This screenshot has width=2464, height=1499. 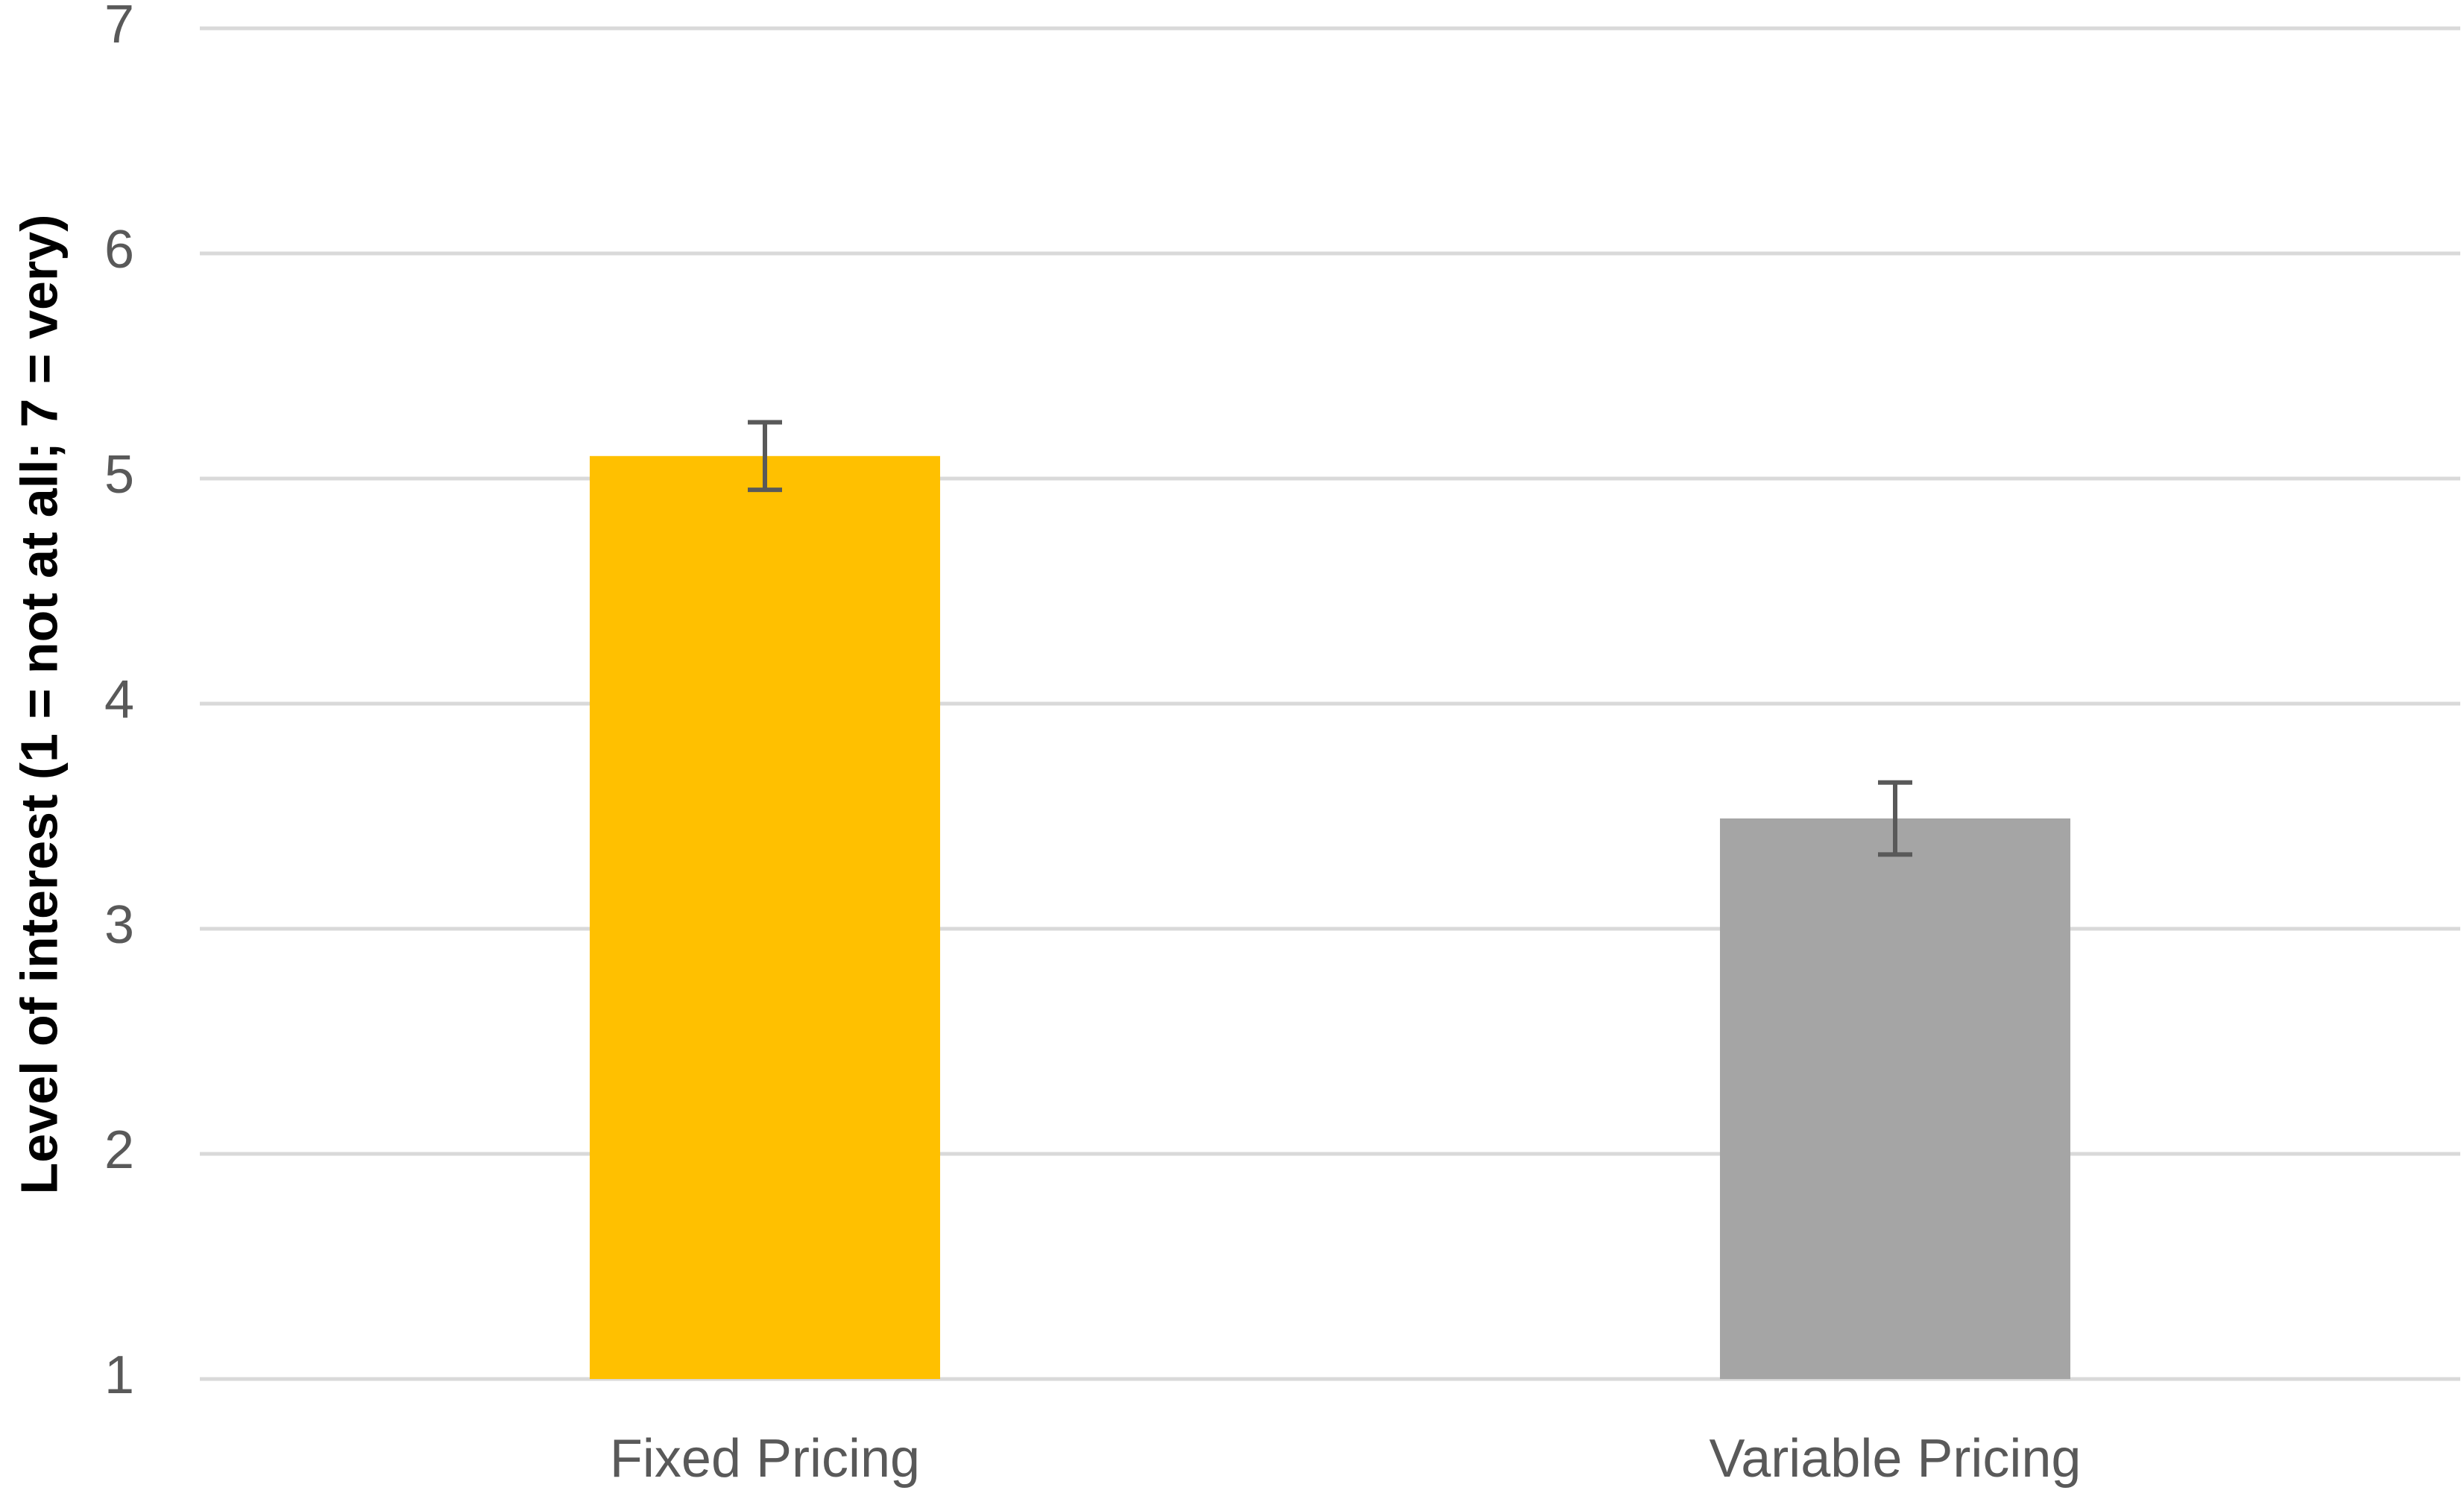 What do you see at coordinates (119, 1375) in the screenshot?
I see `y-tick-label: 1` at bounding box center [119, 1375].